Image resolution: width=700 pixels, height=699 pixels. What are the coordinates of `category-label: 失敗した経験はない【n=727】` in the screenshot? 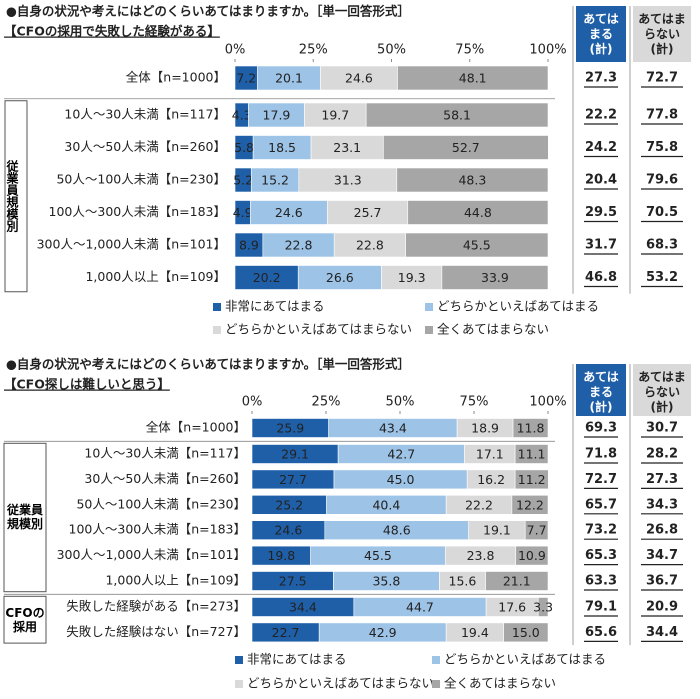 It's located at (156, 631).